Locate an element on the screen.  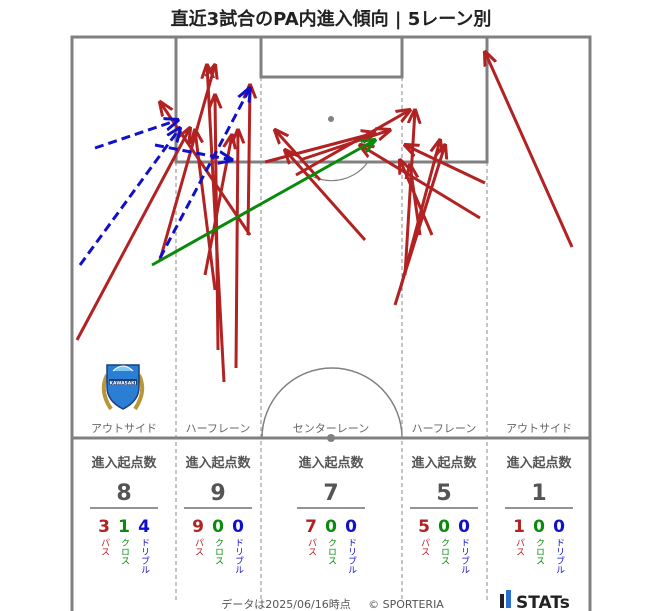
entry-count-value: 8 is located at coordinates (123, 493).